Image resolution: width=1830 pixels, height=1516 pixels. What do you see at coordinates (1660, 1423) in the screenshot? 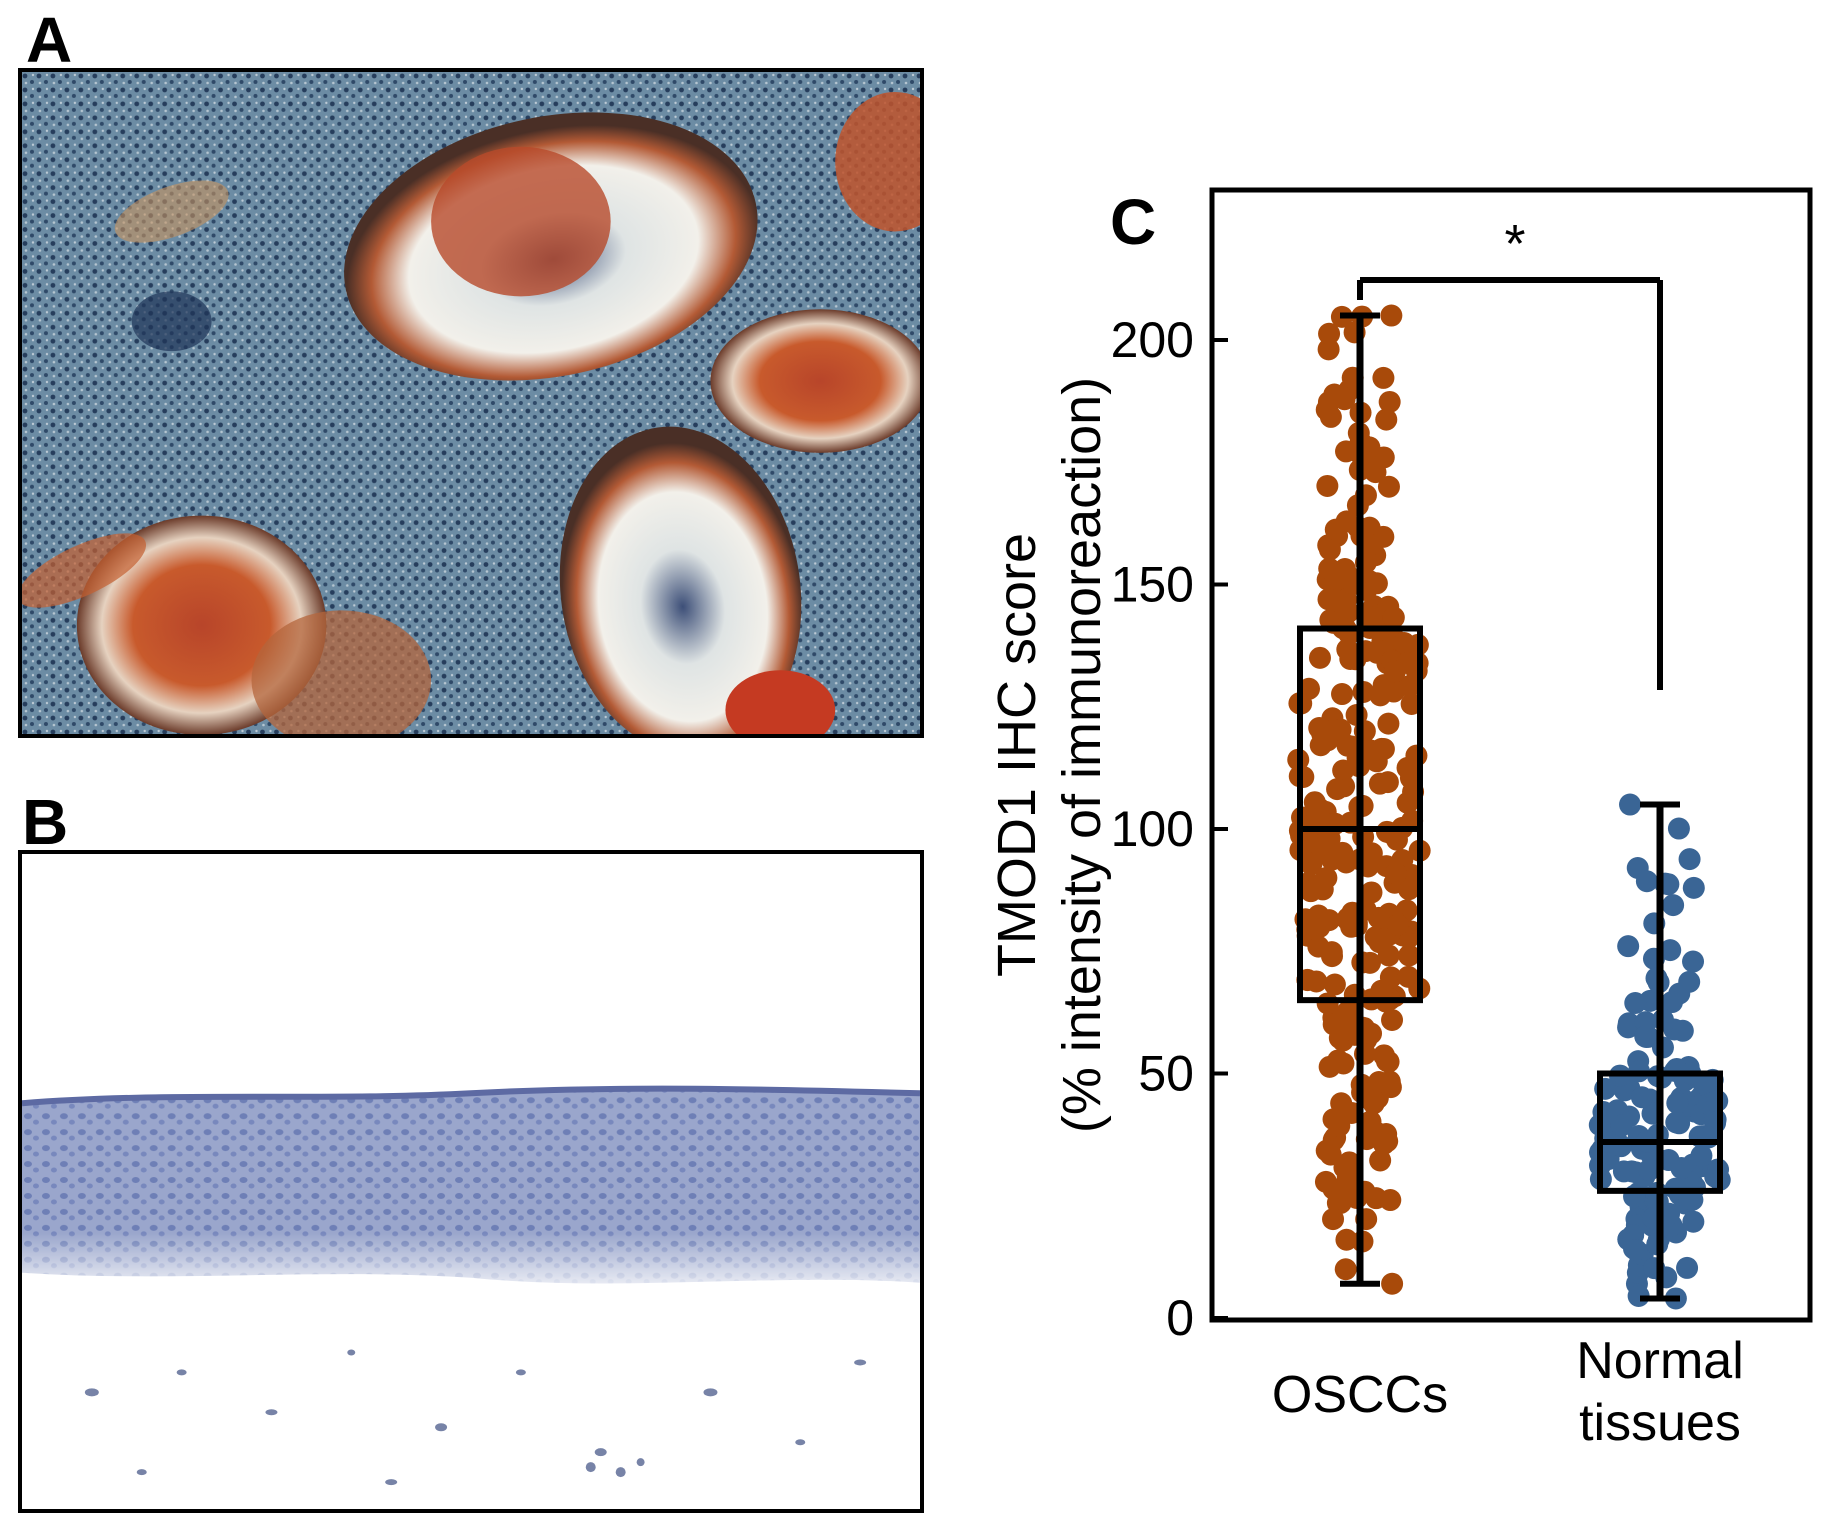
I see `x-category-label: tissues` at bounding box center [1660, 1423].